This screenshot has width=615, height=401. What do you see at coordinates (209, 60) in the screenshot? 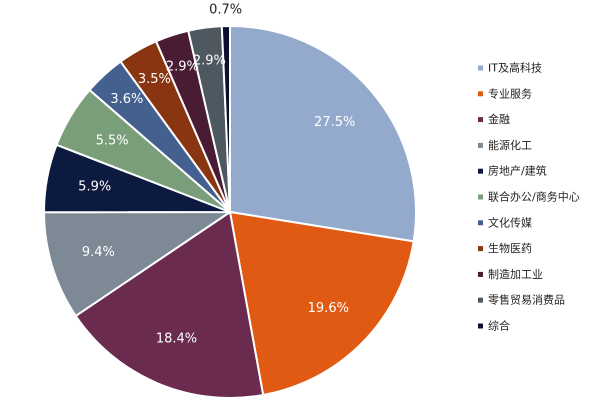
I see `slice-label-10: 2.9%` at bounding box center [209, 60].